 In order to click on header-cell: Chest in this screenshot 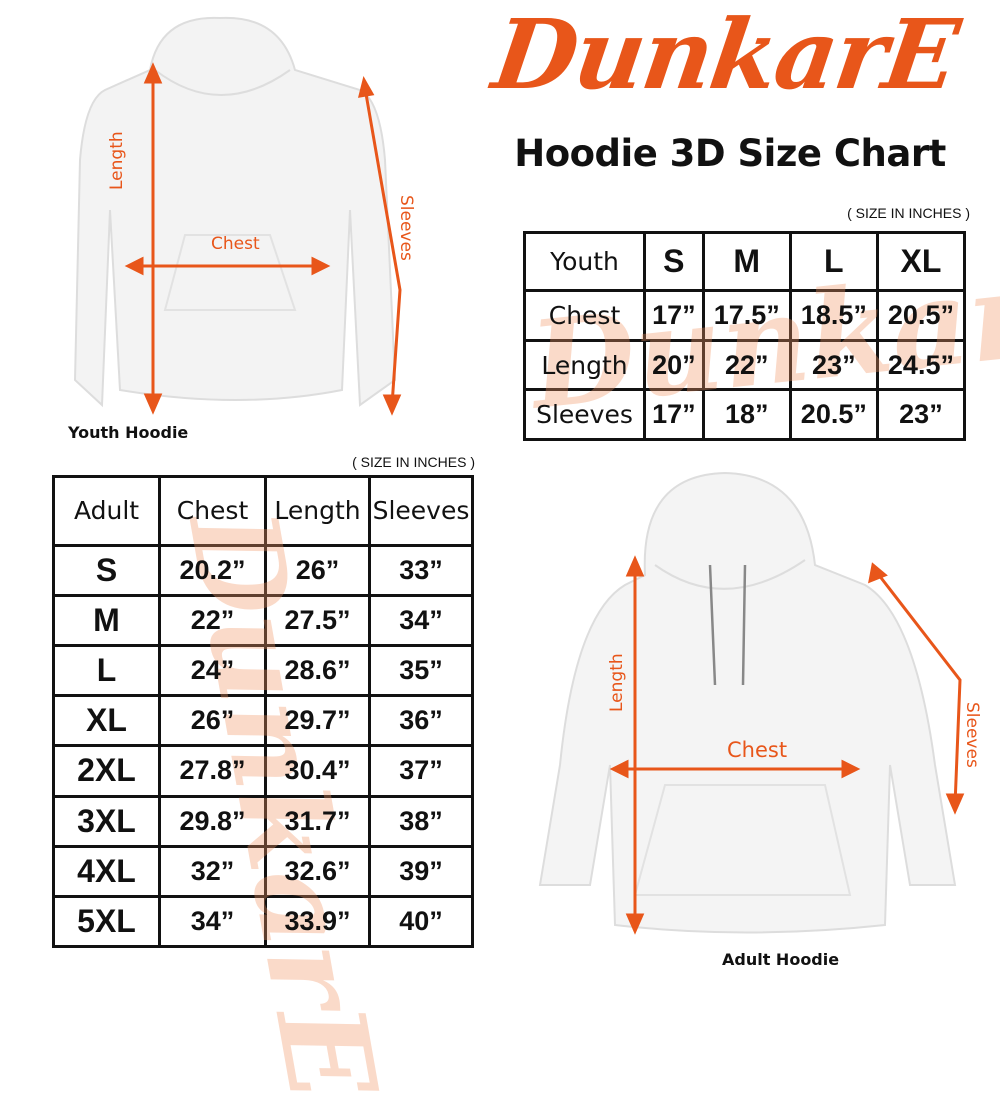, I will do `click(212, 511)`.